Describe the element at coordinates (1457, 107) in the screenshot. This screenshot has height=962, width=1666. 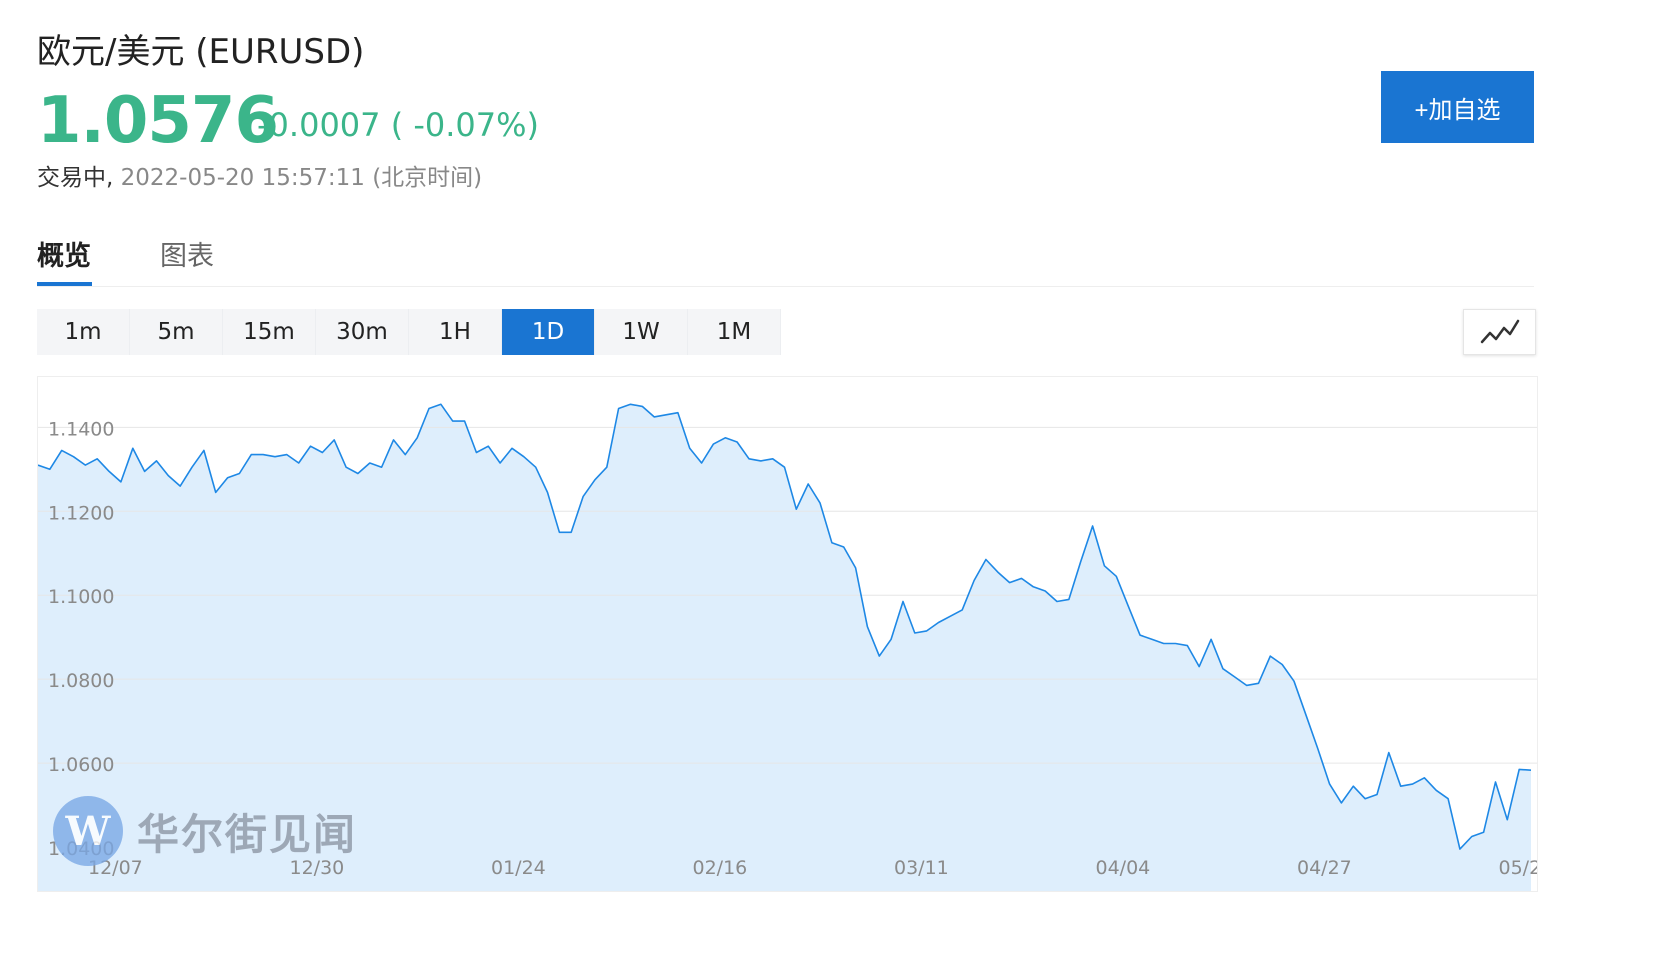
I see `add-to-watchlist-button: +加自选` at that location.